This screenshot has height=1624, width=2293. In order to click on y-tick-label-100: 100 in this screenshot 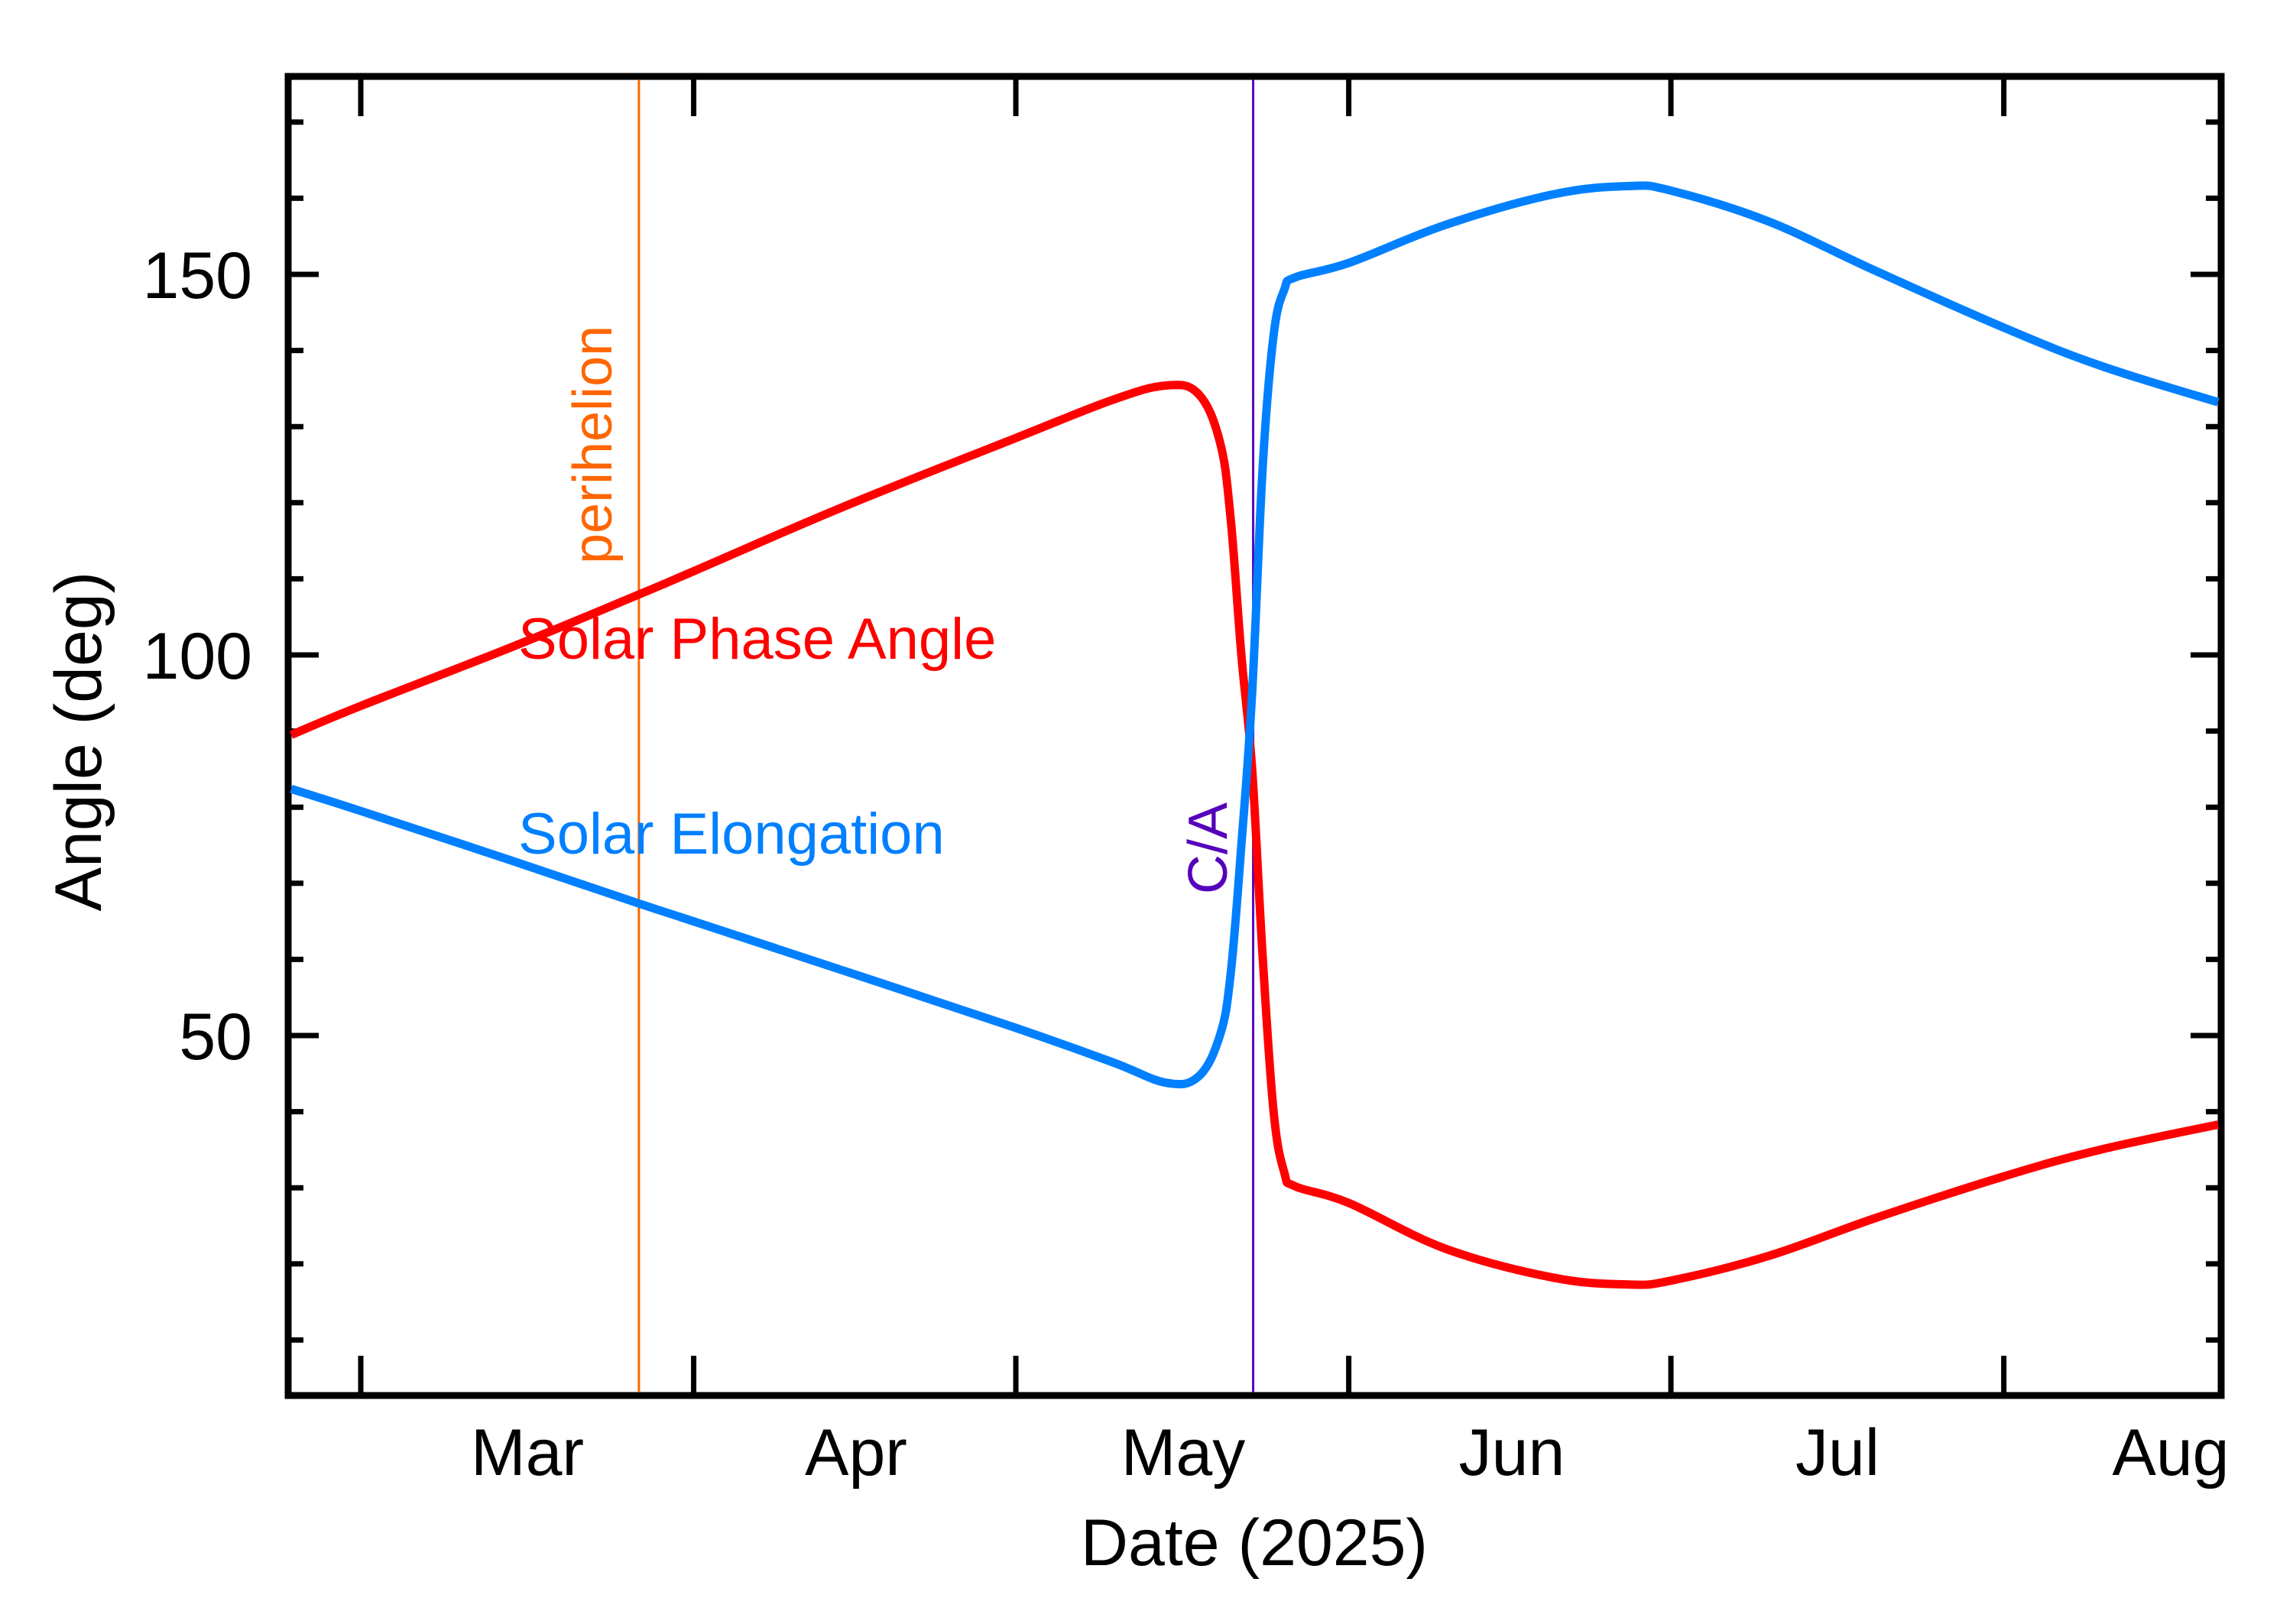, I will do `click(198, 656)`.